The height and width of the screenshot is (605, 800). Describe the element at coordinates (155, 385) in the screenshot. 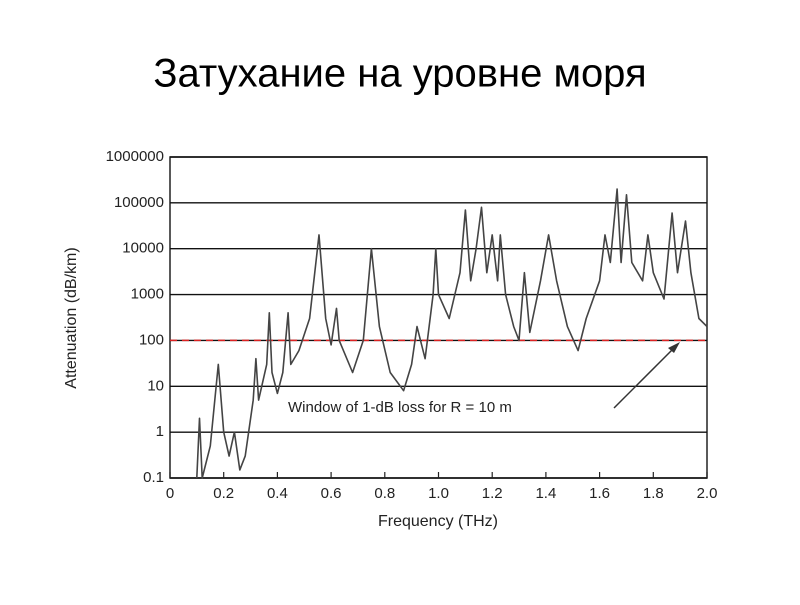

I see `y-tick-label: 10` at that location.